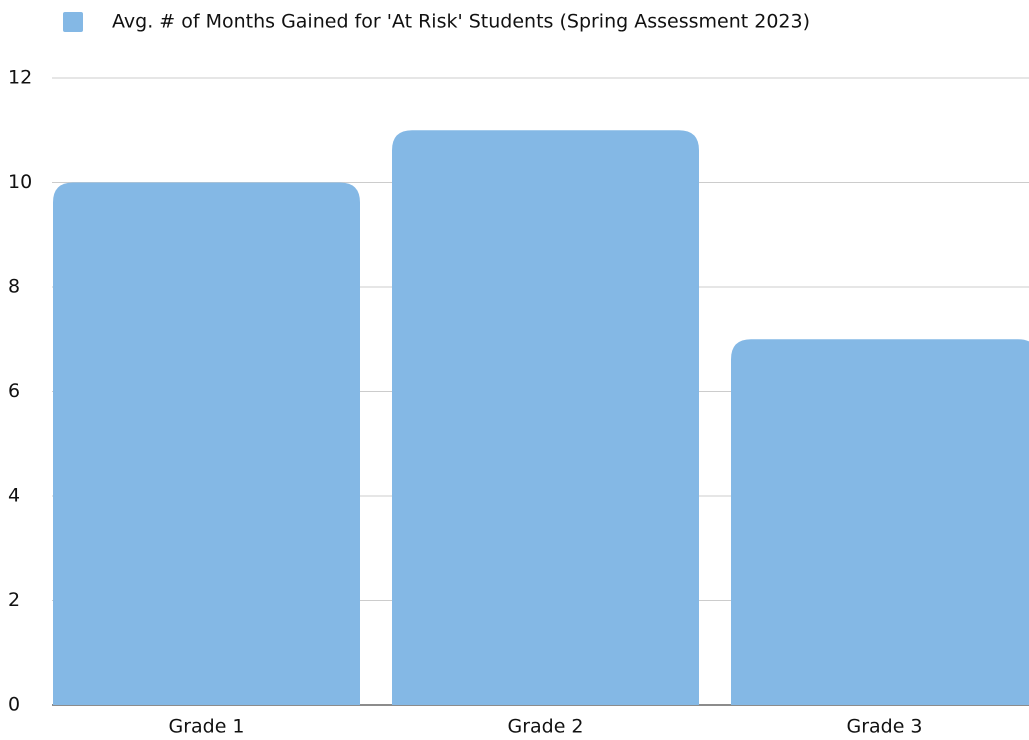 This screenshot has width=1029, height=740. Describe the element at coordinates (14, 600) in the screenshot. I see `y-tick-label: 2` at that location.